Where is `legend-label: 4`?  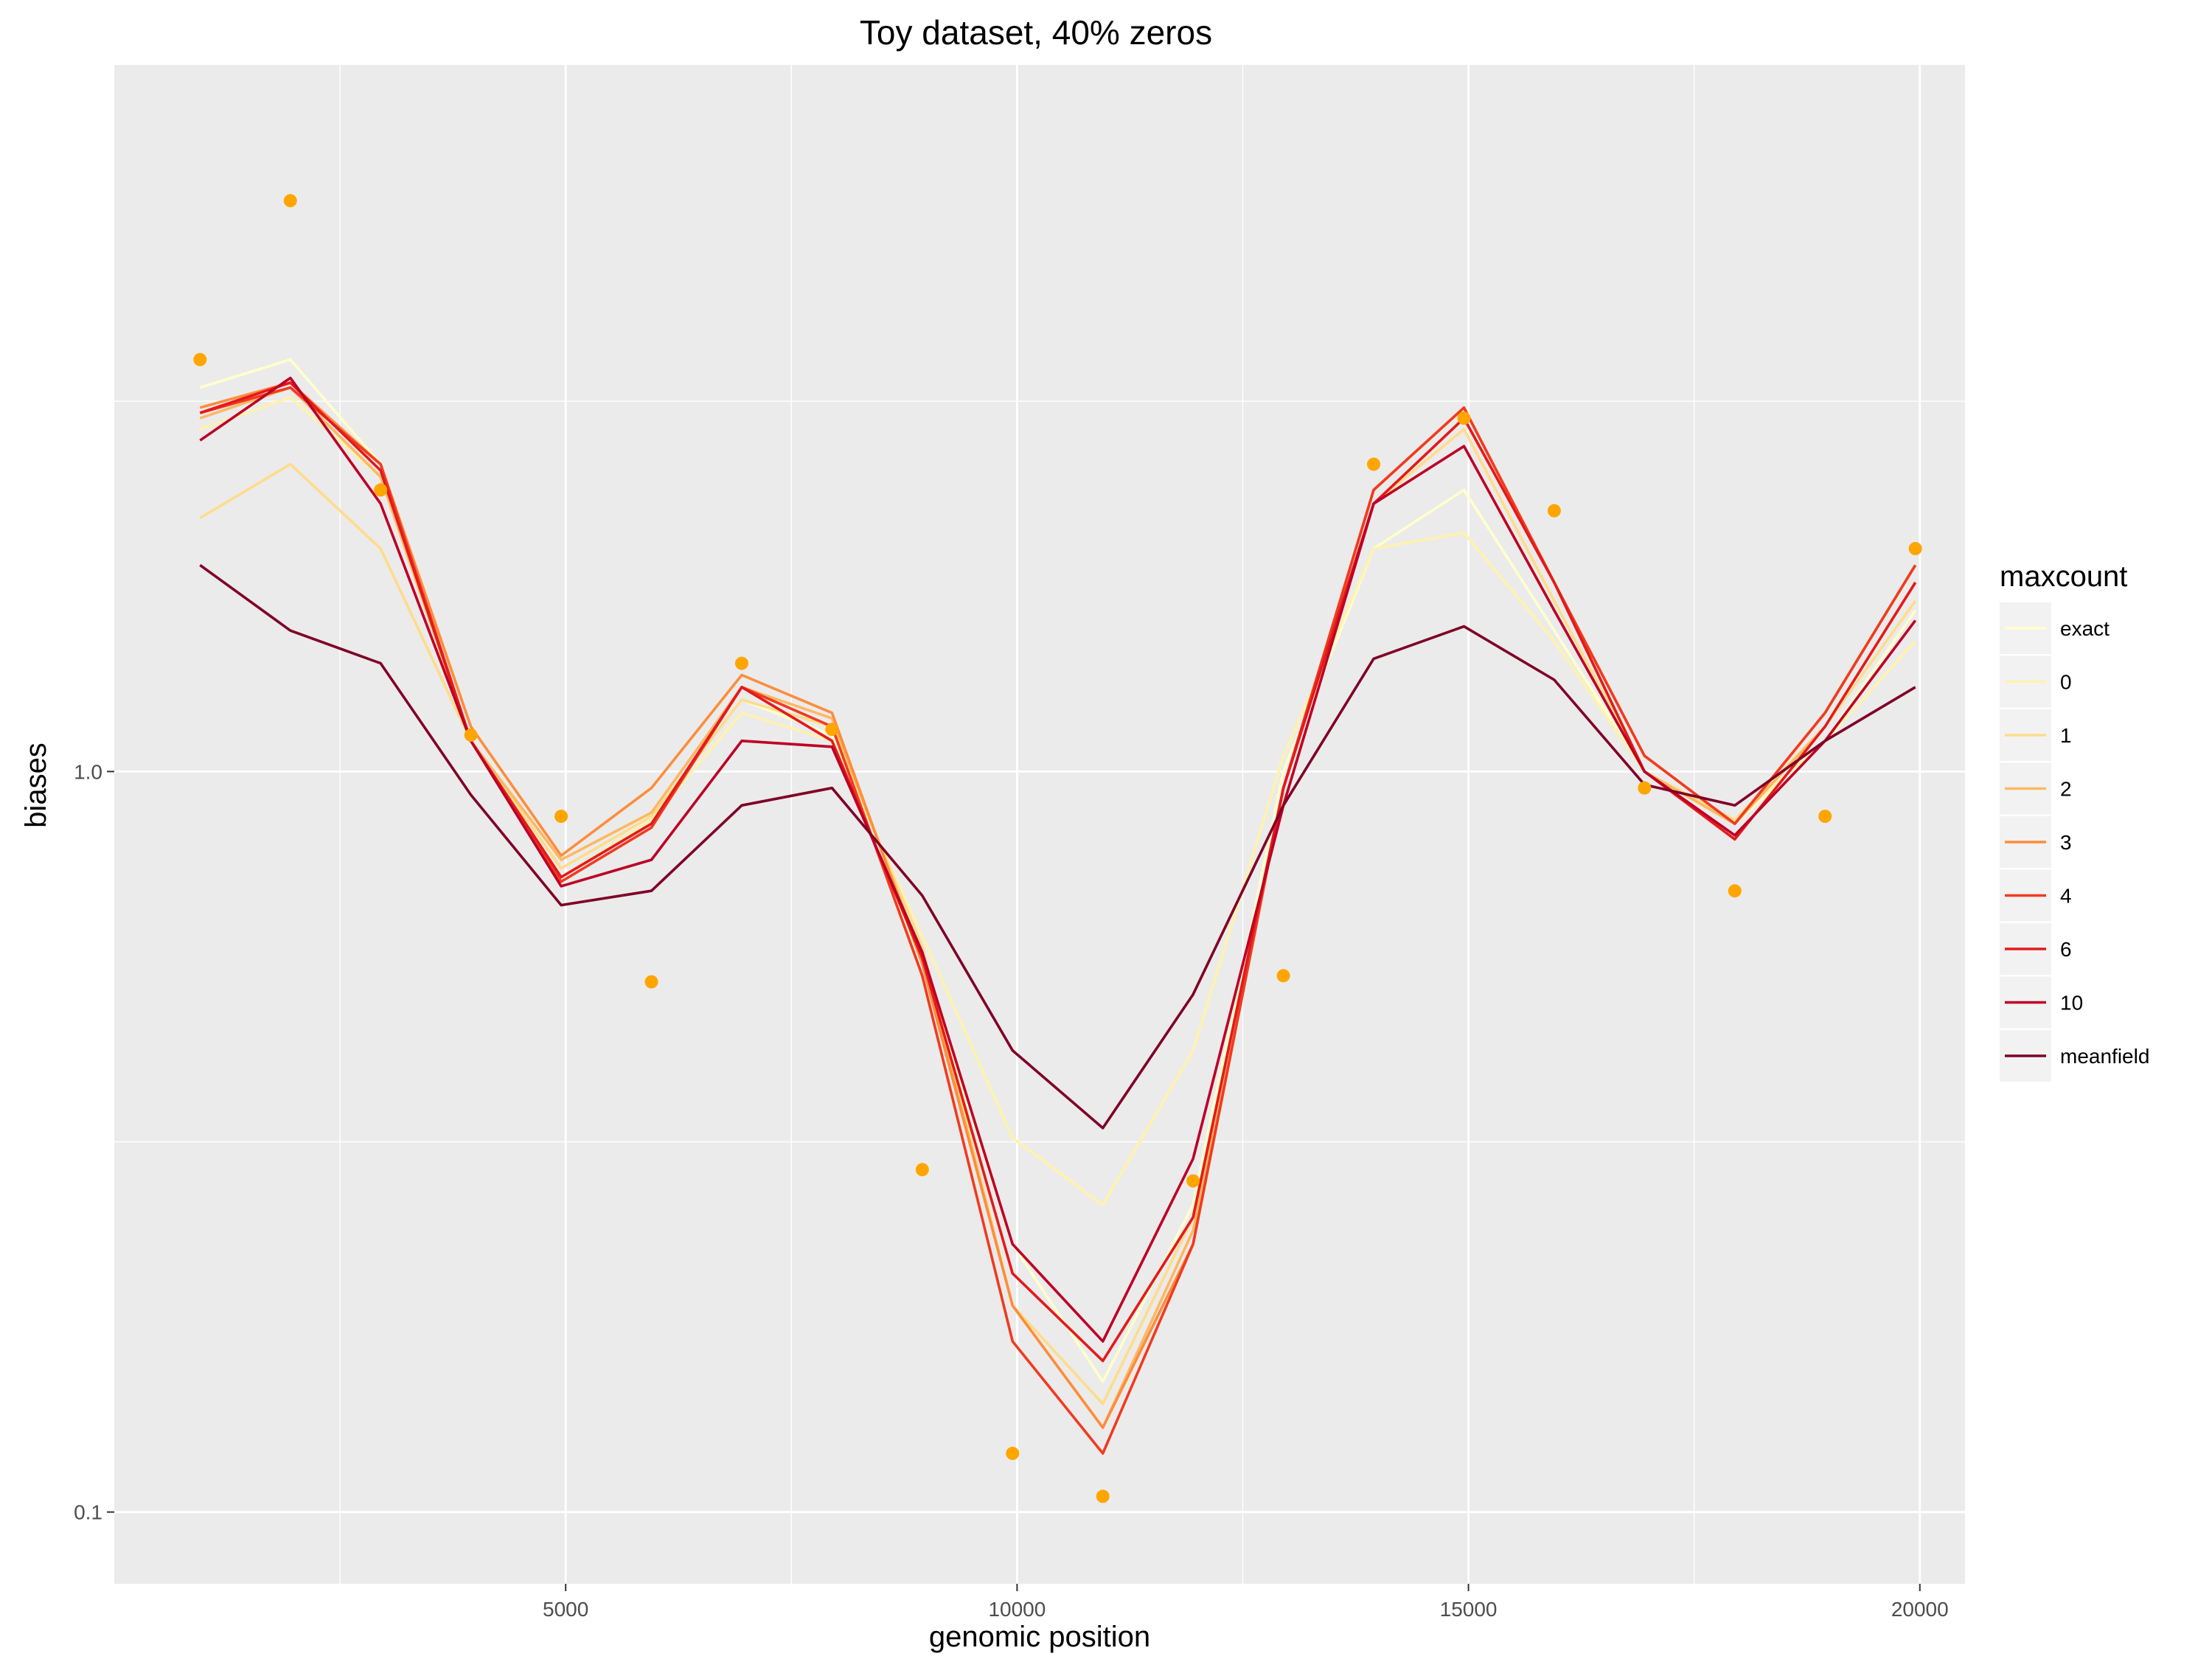 legend-label: 4 is located at coordinates (2066, 896).